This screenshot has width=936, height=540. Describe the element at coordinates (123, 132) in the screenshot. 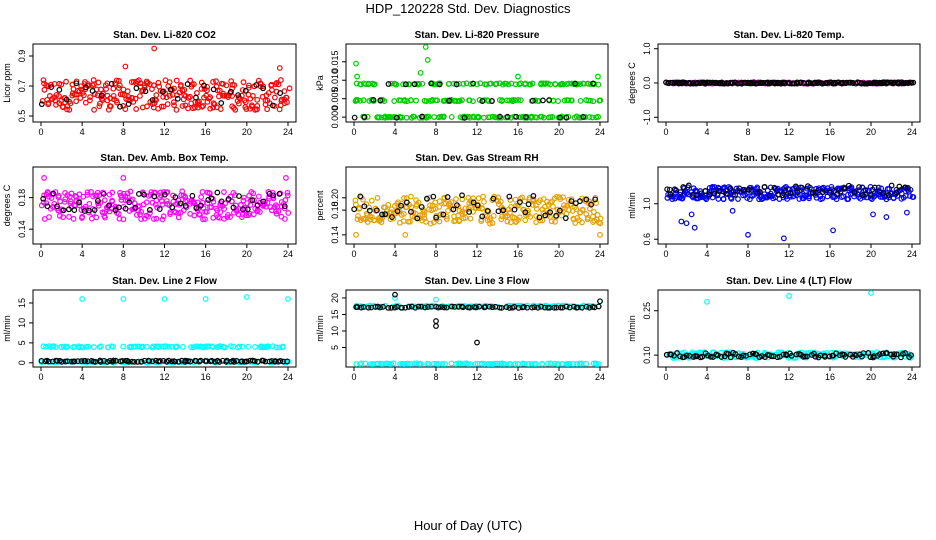

I see `x-tick-label: 8` at that location.